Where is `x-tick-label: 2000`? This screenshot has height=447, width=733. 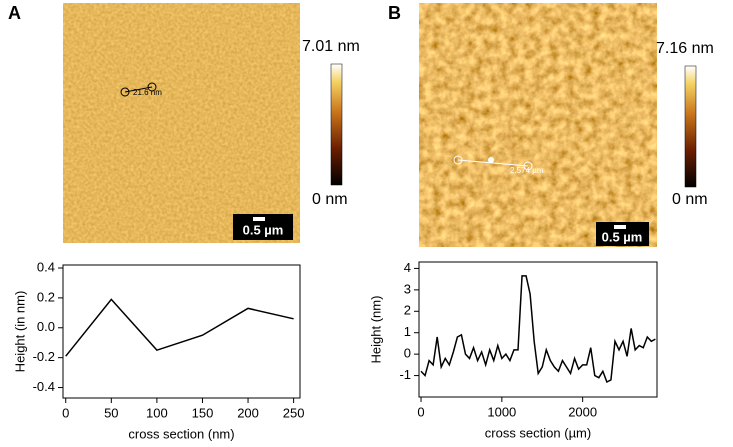 x-tick-label: 2000 is located at coordinates (582, 411).